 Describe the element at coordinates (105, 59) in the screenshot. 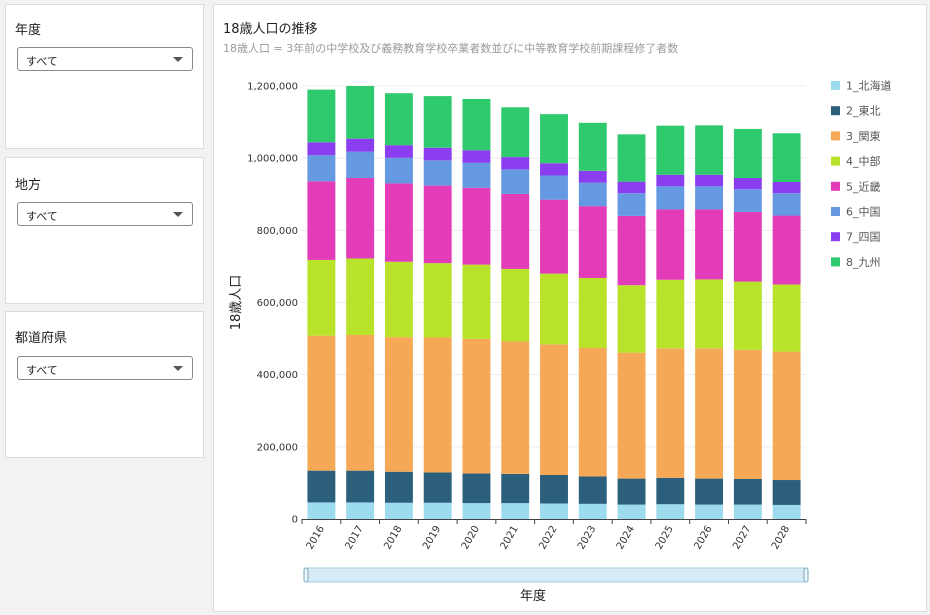

I see `year-select: すべて` at that location.